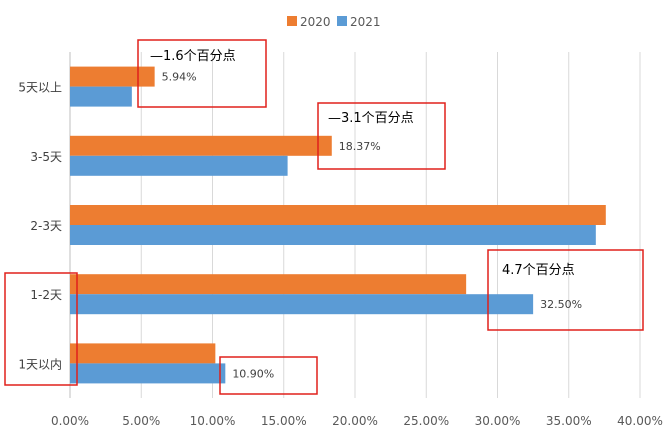 The image size is (667, 446). I want to click on category-label: 2-3天, so click(46, 226).